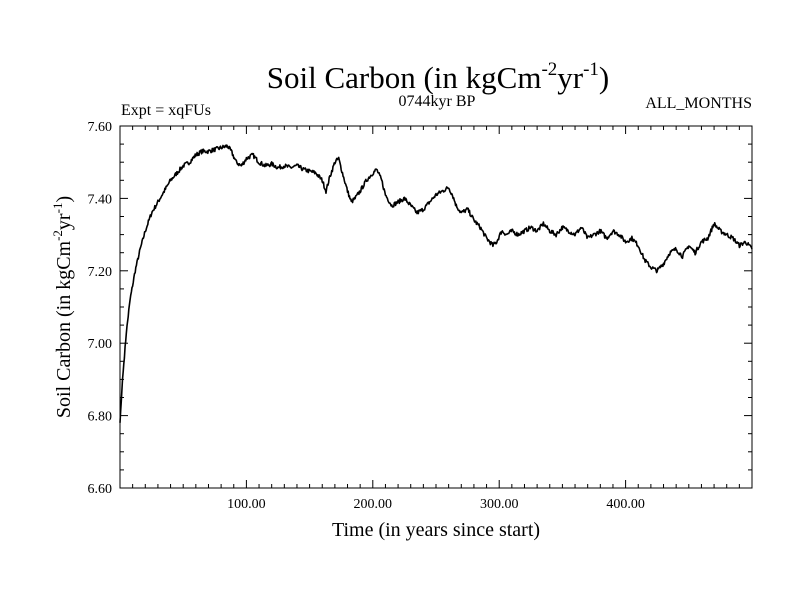 This screenshot has width=800, height=600. I want to click on x-axis-label: Time (in years since start), so click(436, 530).